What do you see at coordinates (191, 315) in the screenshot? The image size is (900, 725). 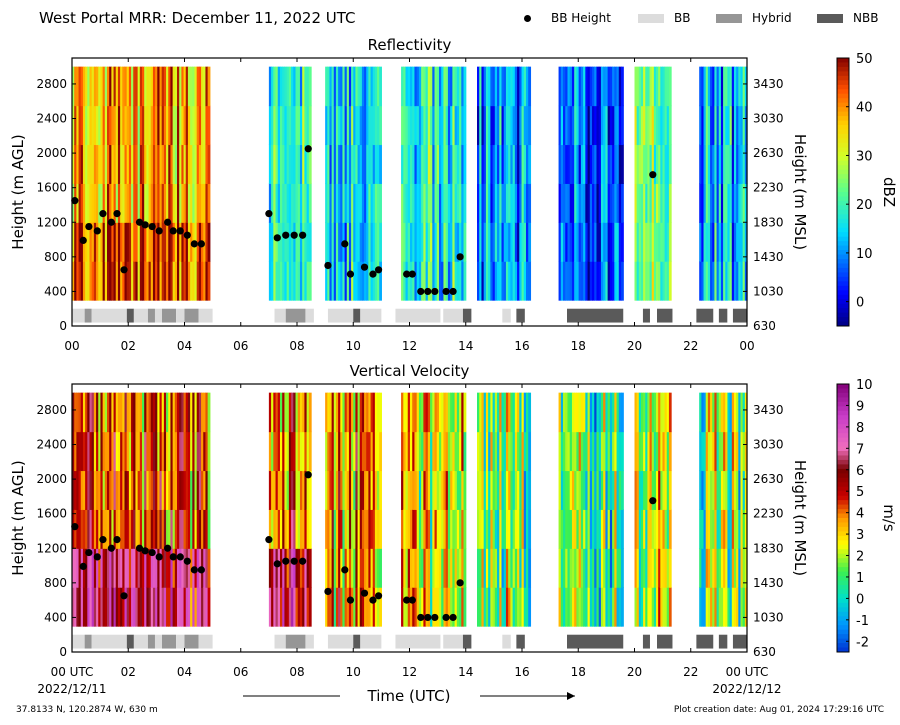 I see `bb-type-block-hybrid` at bounding box center [191, 315].